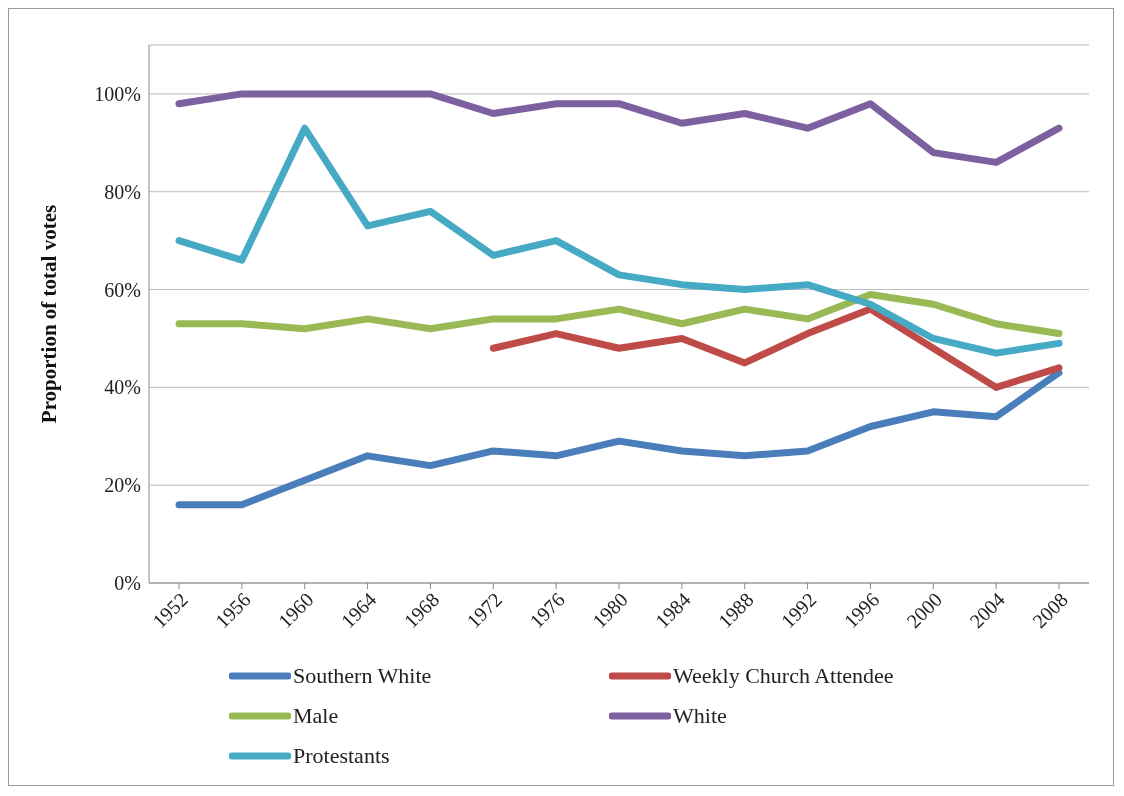 This screenshot has width=1124, height=796. Describe the element at coordinates (122, 485) in the screenshot. I see `y-tick-label: 20%` at that location.